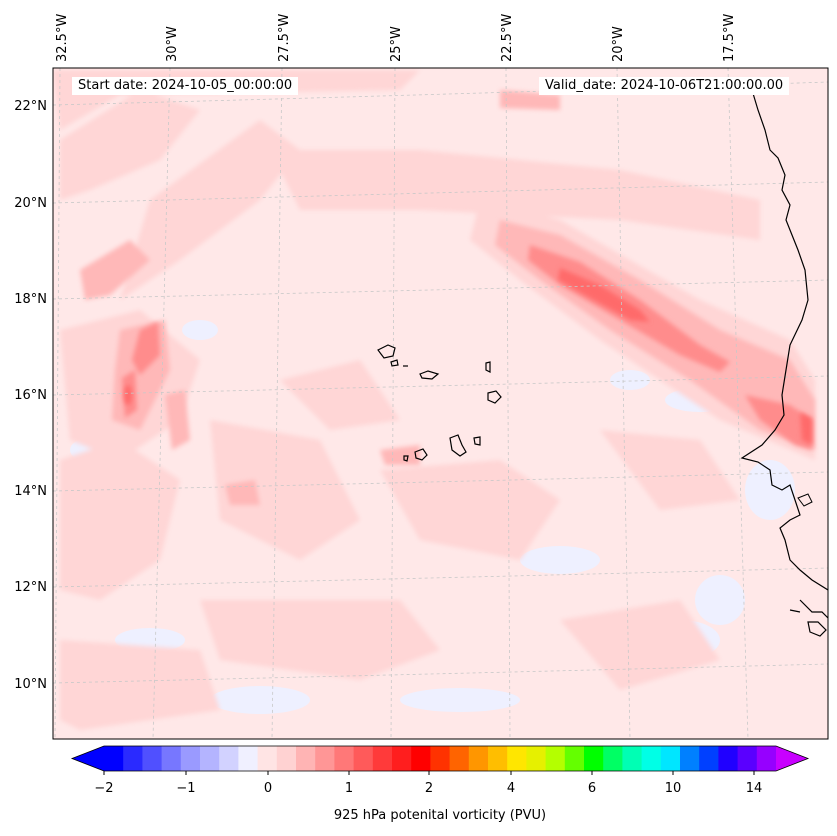  What do you see at coordinates (664, 86) in the screenshot?
I see `valid-date-label: Valid_date: 2024-10-06T21:00:00.00` at bounding box center [664, 86].